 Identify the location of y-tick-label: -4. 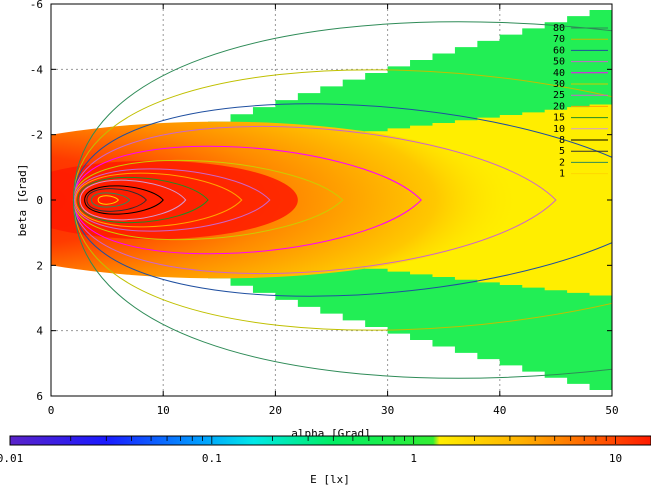
(37, 69).